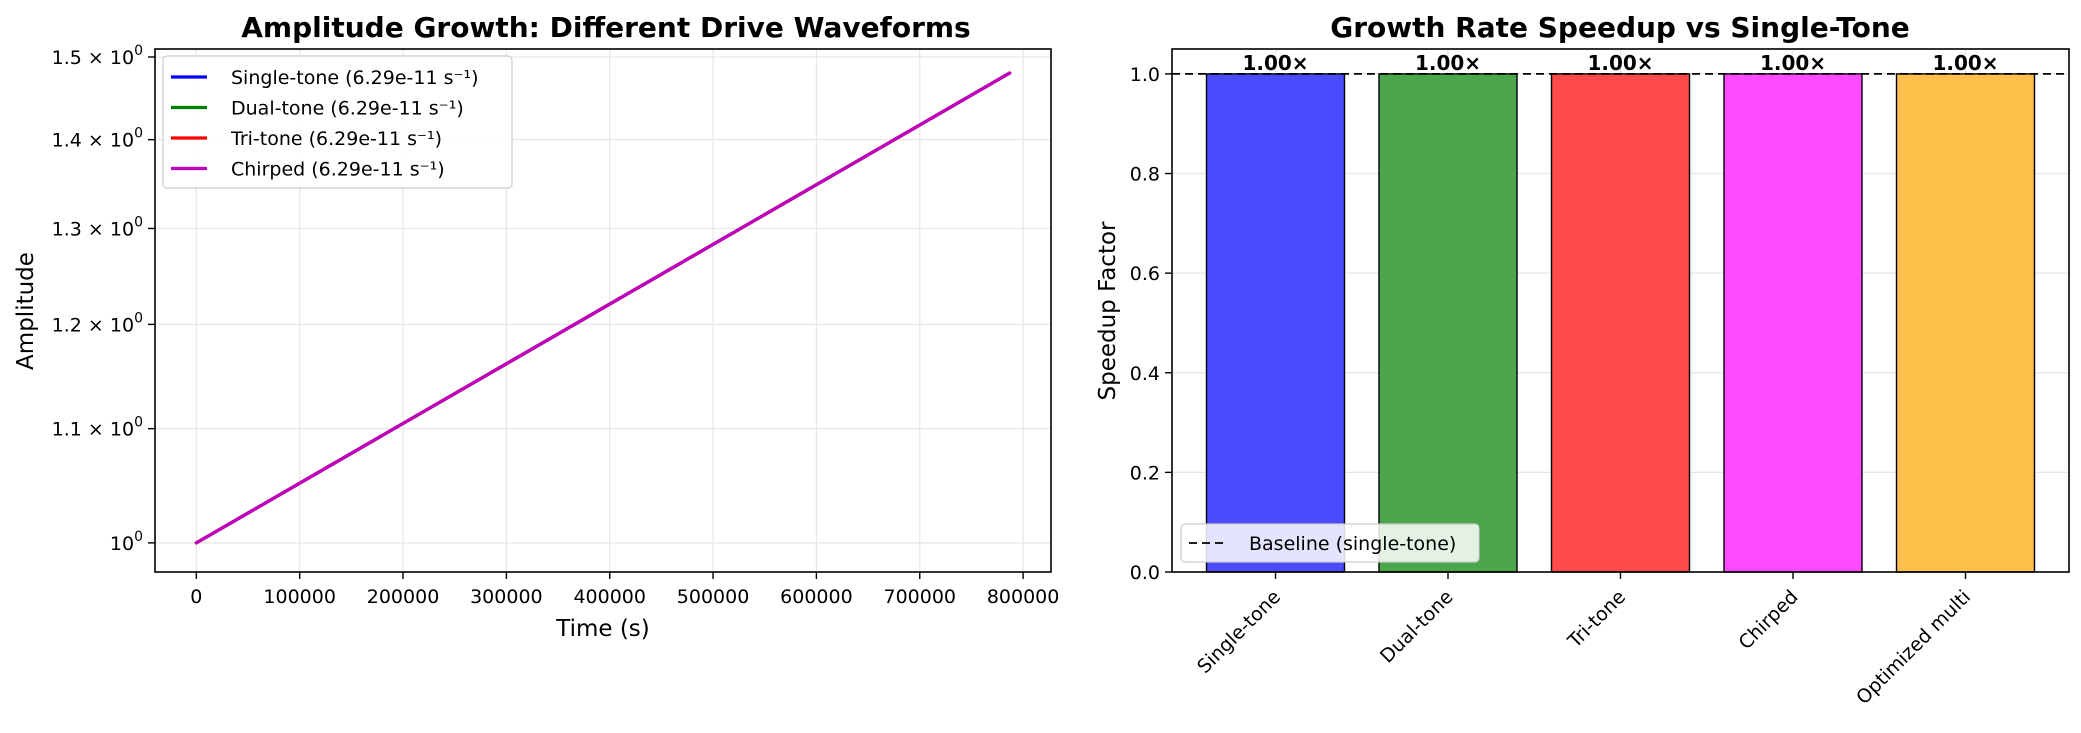 The image size is (2081, 733). Describe the element at coordinates (602, 629) in the screenshot. I see `left-x-axis-label: Time (s)` at that location.